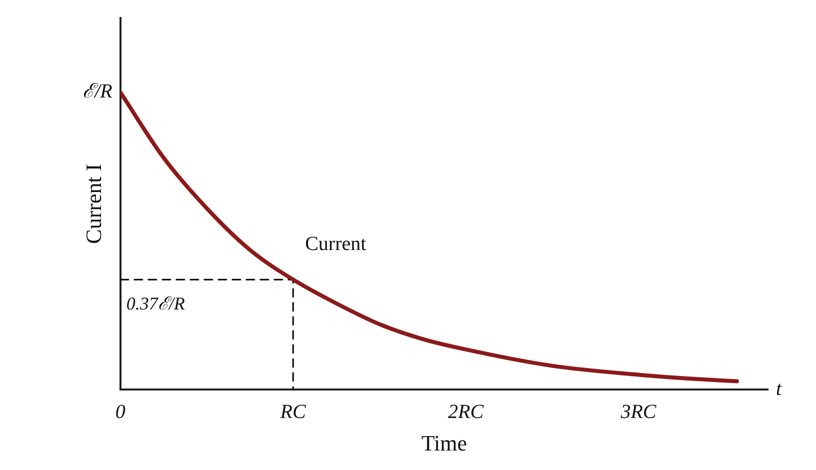 This screenshot has height=470, width=816. What do you see at coordinates (779, 389) in the screenshot?
I see `text: t` at bounding box center [779, 389].